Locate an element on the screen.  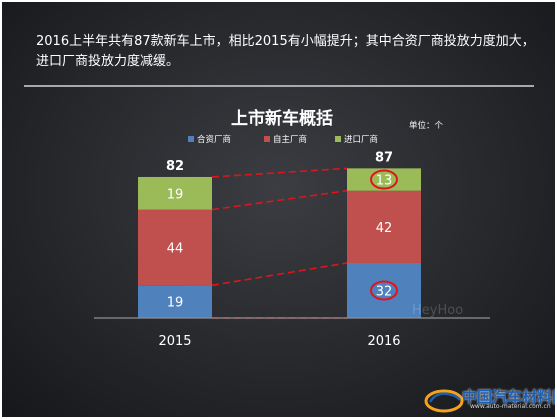
car-logo-icon is located at coordinates (444, 401).